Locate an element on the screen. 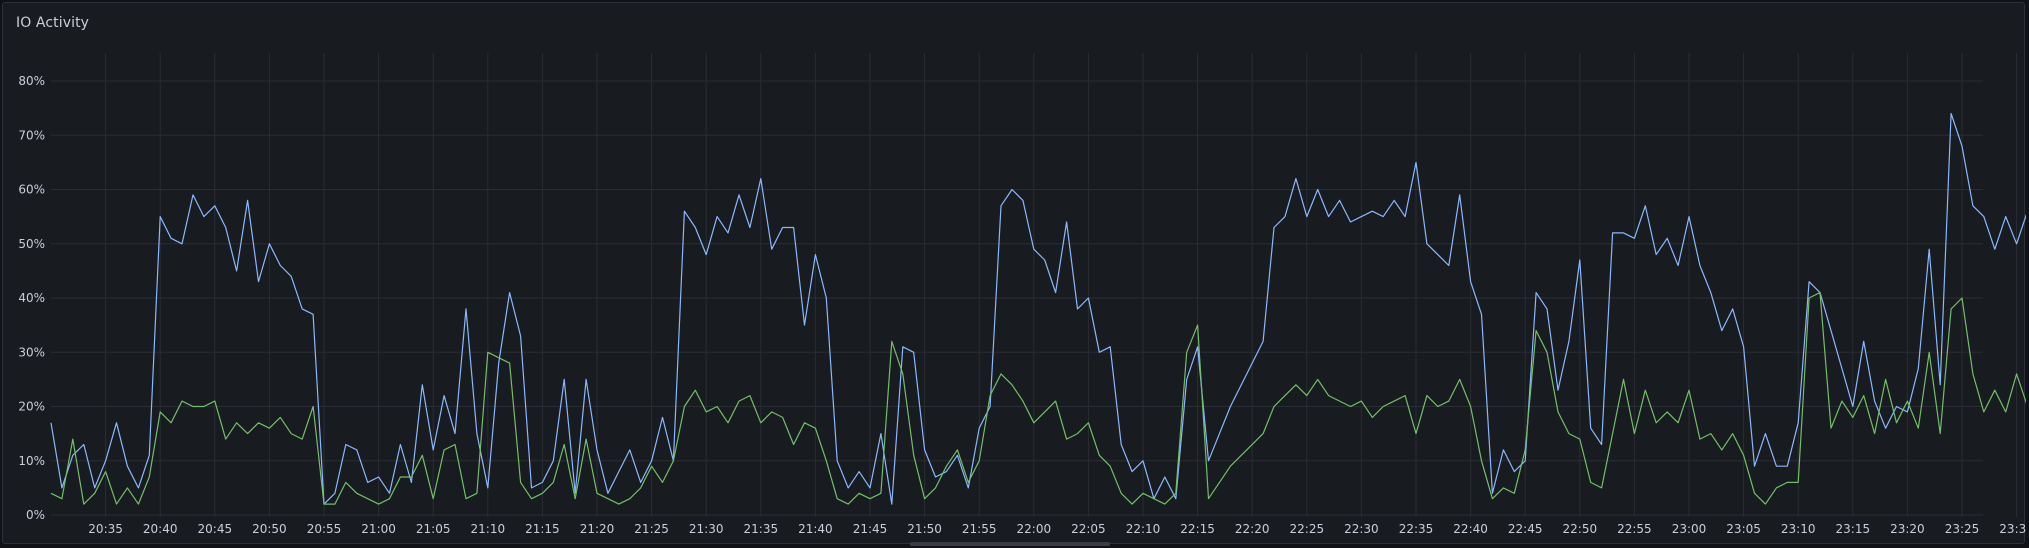 Image resolution: width=2029 pixels, height=548 pixels. y-tick-label: 30% is located at coordinates (31, 352).